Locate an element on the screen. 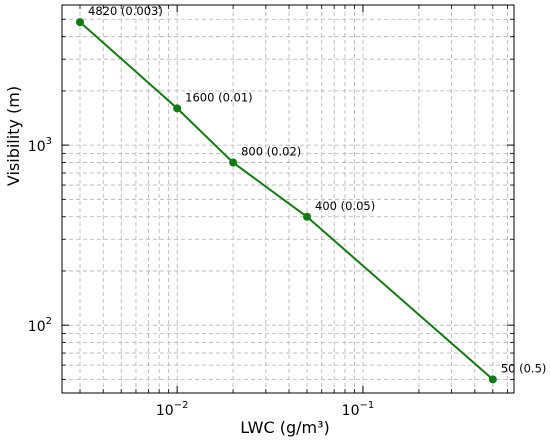 Image resolution: width=550 pixels, height=443 pixels. data-label: 1600 (0.01) is located at coordinates (219, 97).